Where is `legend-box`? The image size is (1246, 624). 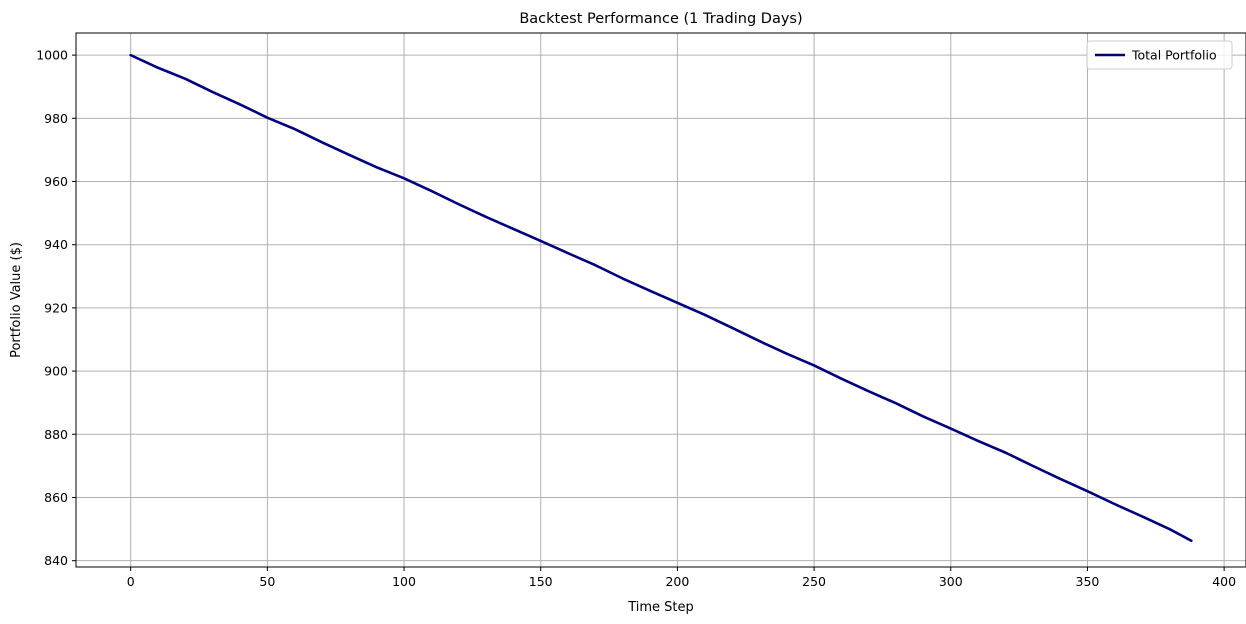
legend-box is located at coordinates (1159, 55).